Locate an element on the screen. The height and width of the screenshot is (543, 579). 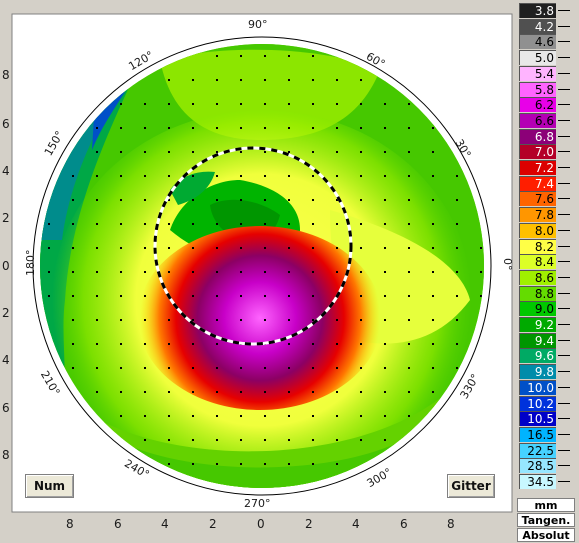
scale-swatch: 10.2 is located at coordinates (537, 403).